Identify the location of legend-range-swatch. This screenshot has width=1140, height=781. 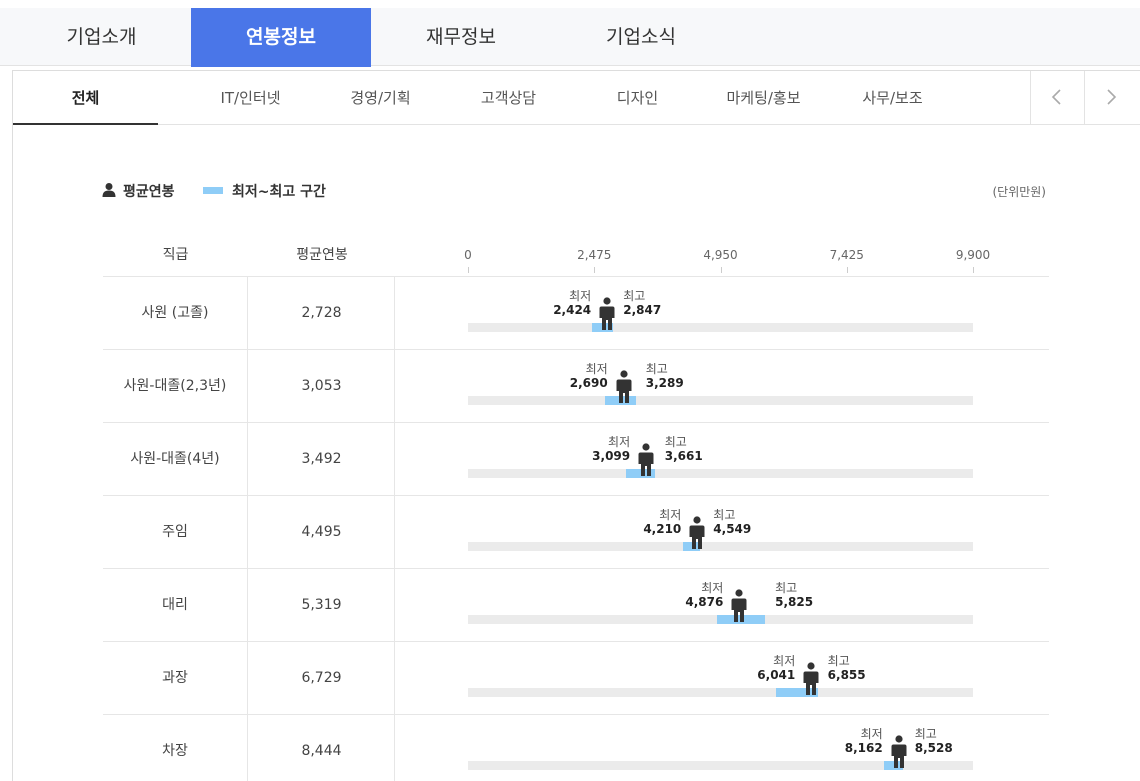
(213, 190).